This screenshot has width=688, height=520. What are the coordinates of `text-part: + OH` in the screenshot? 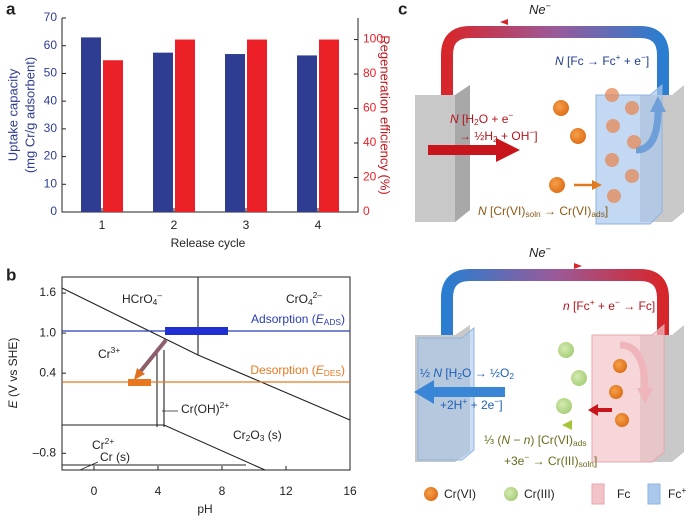 It's located at (514, 136).